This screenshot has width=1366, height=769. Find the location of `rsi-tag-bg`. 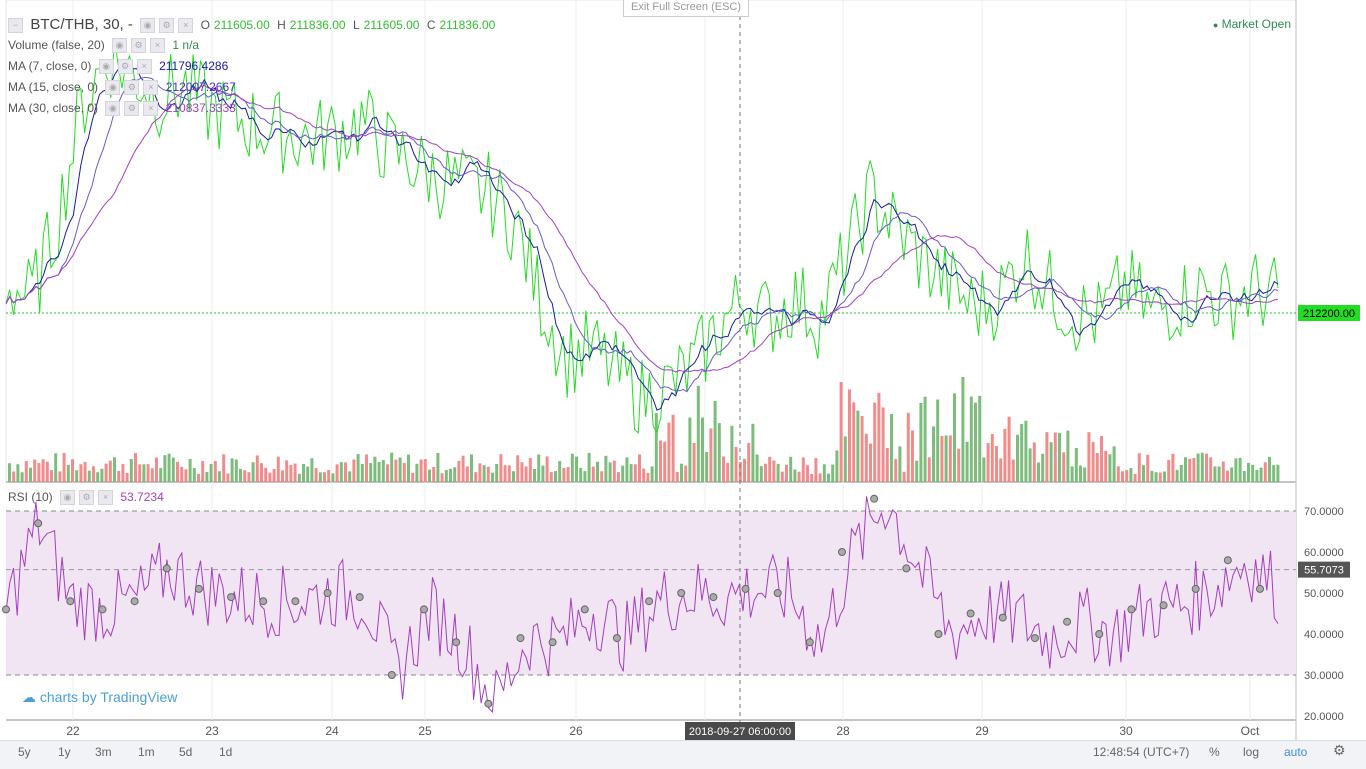

rsi-tag-bg is located at coordinates (1324, 569).